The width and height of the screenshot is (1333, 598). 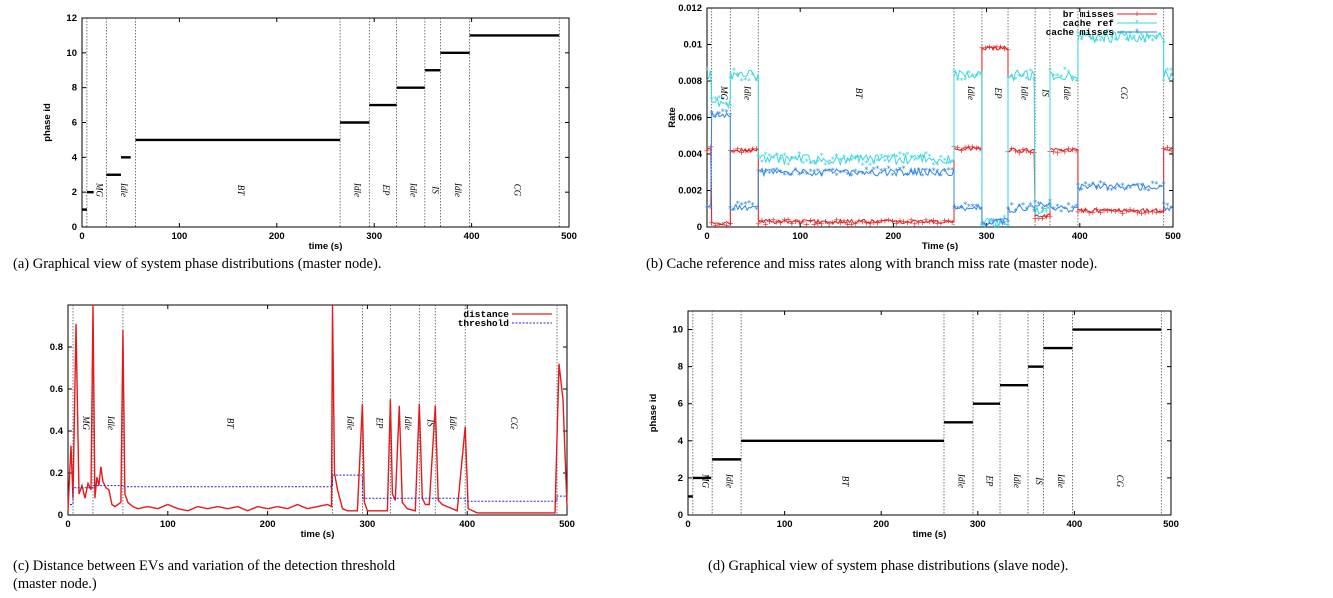 What do you see at coordinates (672, 117) in the screenshot?
I see `y-axis-label: Rate` at bounding box center [672, 117].